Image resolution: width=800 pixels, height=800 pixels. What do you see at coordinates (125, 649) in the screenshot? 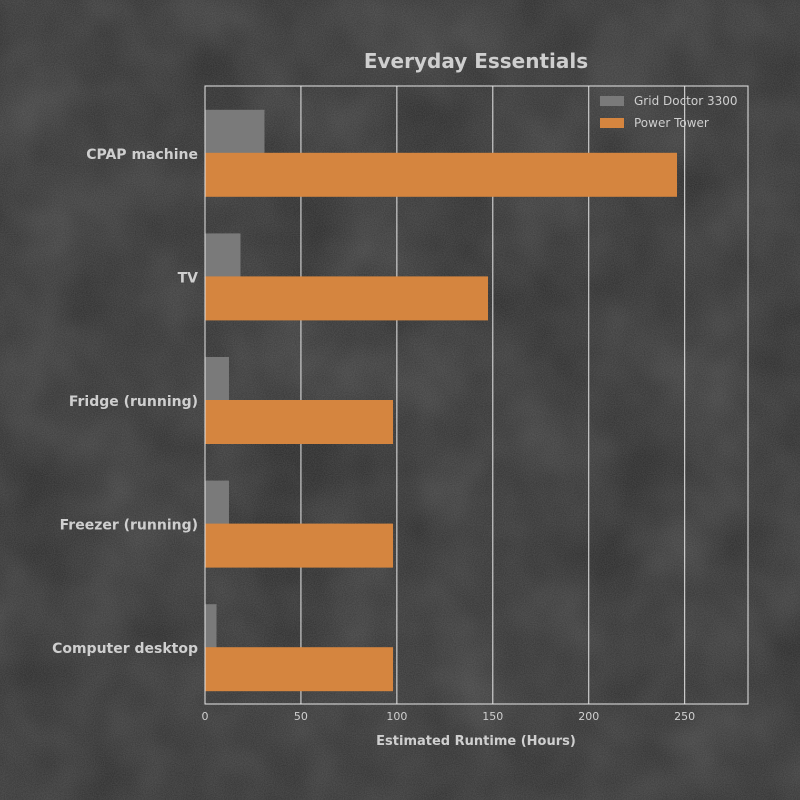
I see `category-label: Computer desktop` at bounding box center [125, 649].